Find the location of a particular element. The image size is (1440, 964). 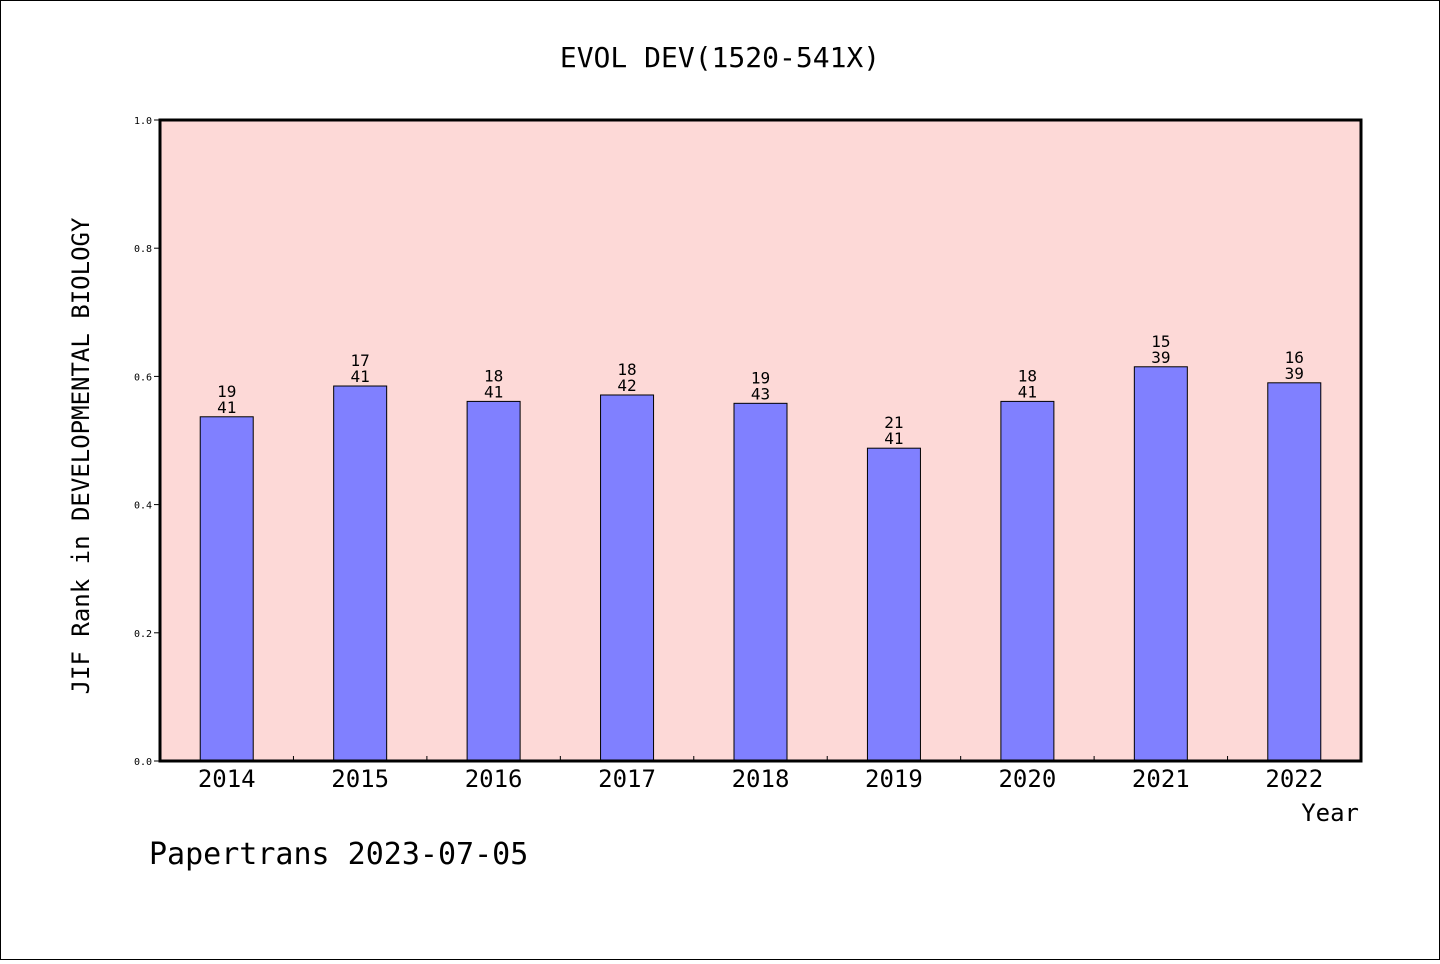

x-axis-ticks: 2014 2015 2016 2017 2018 2019 2020 2021 2022 is located at coordinates (760, 774).